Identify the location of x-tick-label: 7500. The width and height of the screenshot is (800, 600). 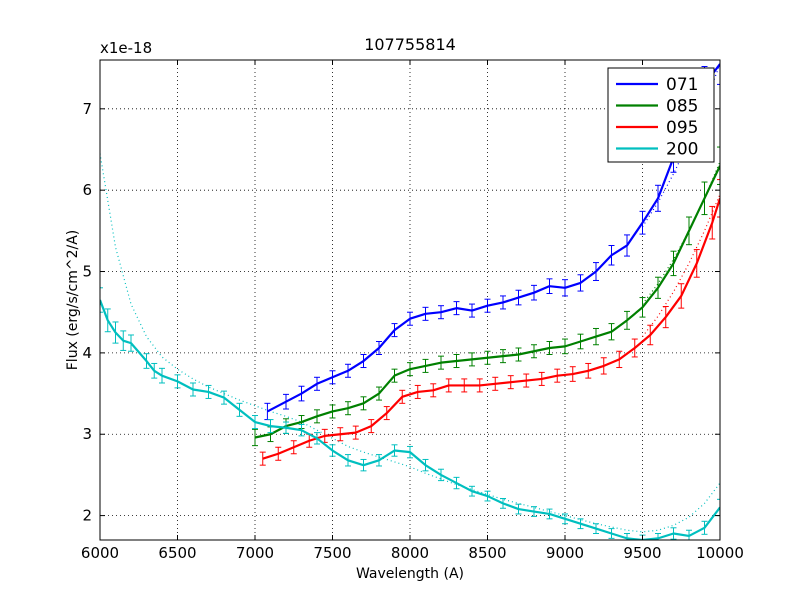
(332, 553).